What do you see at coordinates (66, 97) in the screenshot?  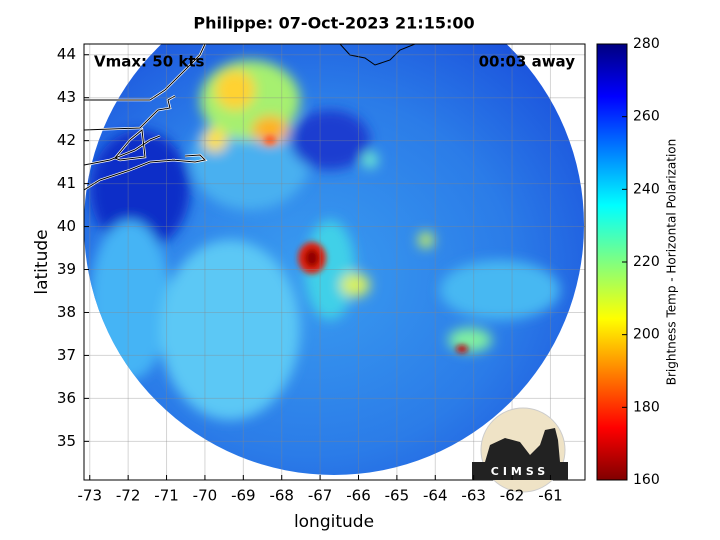 I see `y-tick-label: 43` at bounding box center [66, 97].